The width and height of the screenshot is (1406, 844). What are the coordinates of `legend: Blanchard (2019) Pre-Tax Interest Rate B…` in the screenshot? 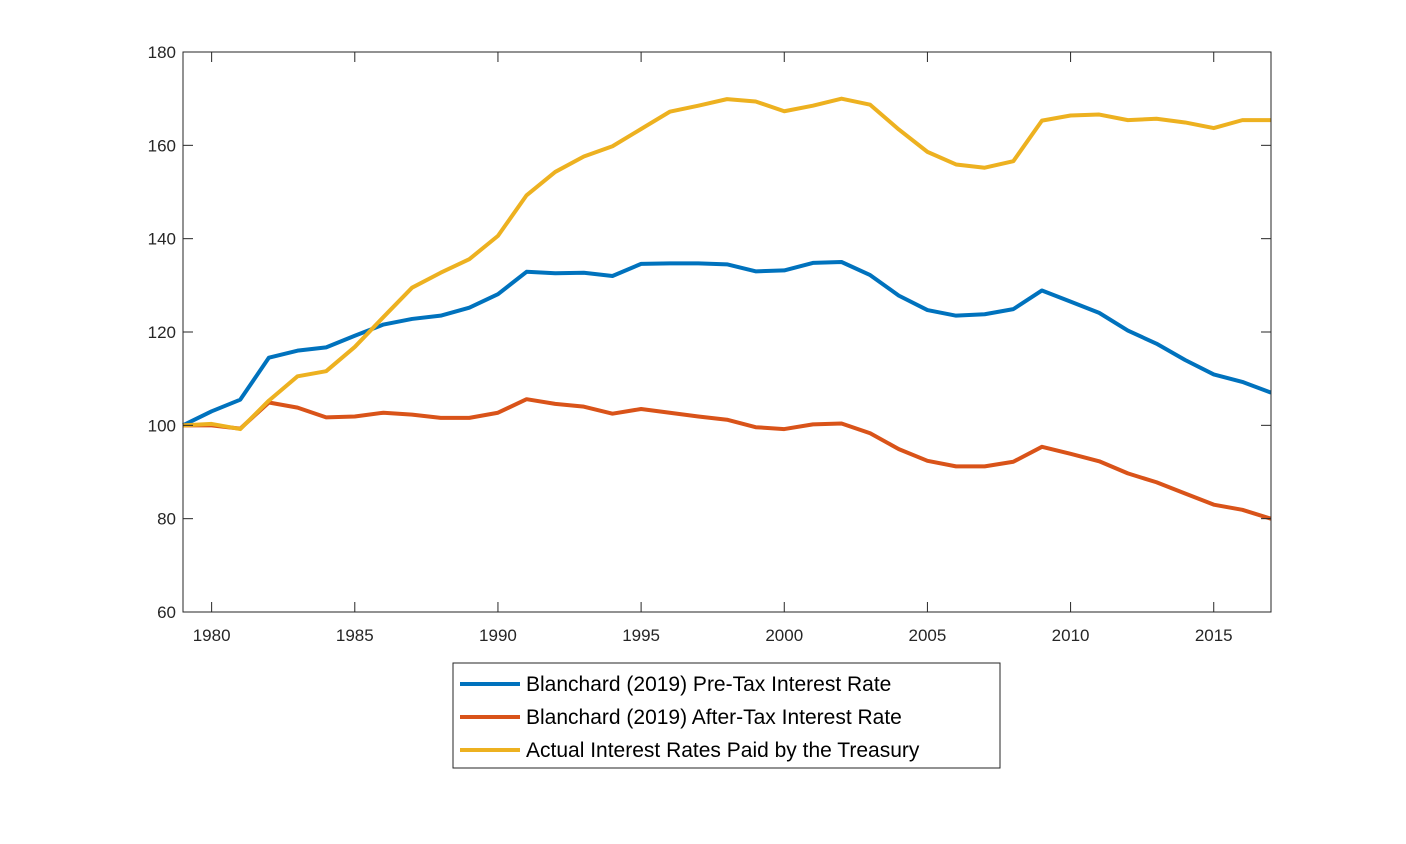 It's located at (726, 715).